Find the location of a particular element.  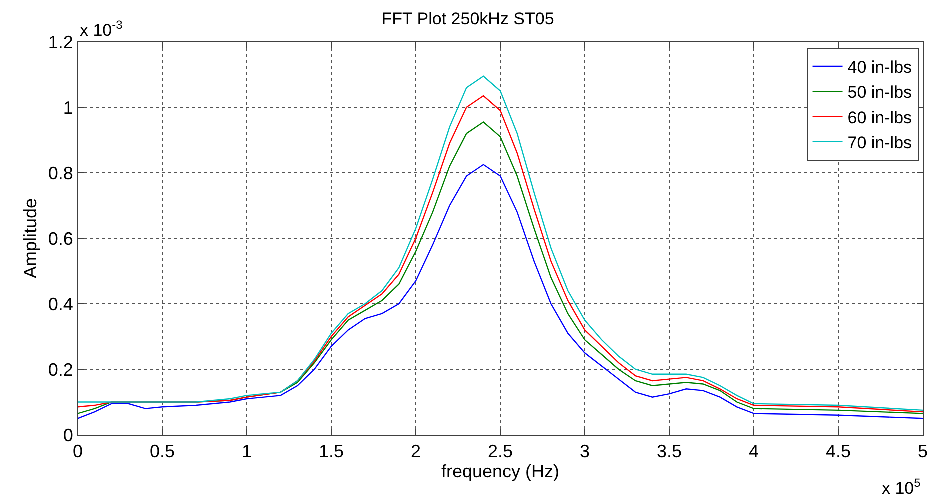

x-tick-label: 2.5 is located at coordinates (501, 452).